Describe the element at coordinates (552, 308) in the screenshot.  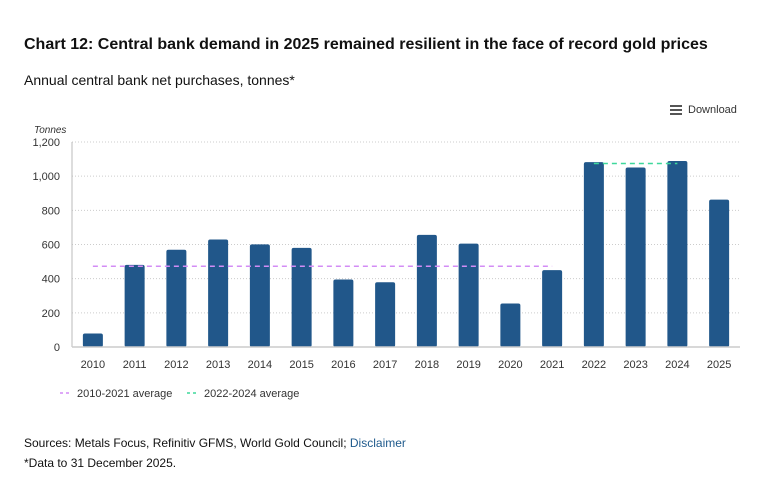
I see `bar-2021` at that location.